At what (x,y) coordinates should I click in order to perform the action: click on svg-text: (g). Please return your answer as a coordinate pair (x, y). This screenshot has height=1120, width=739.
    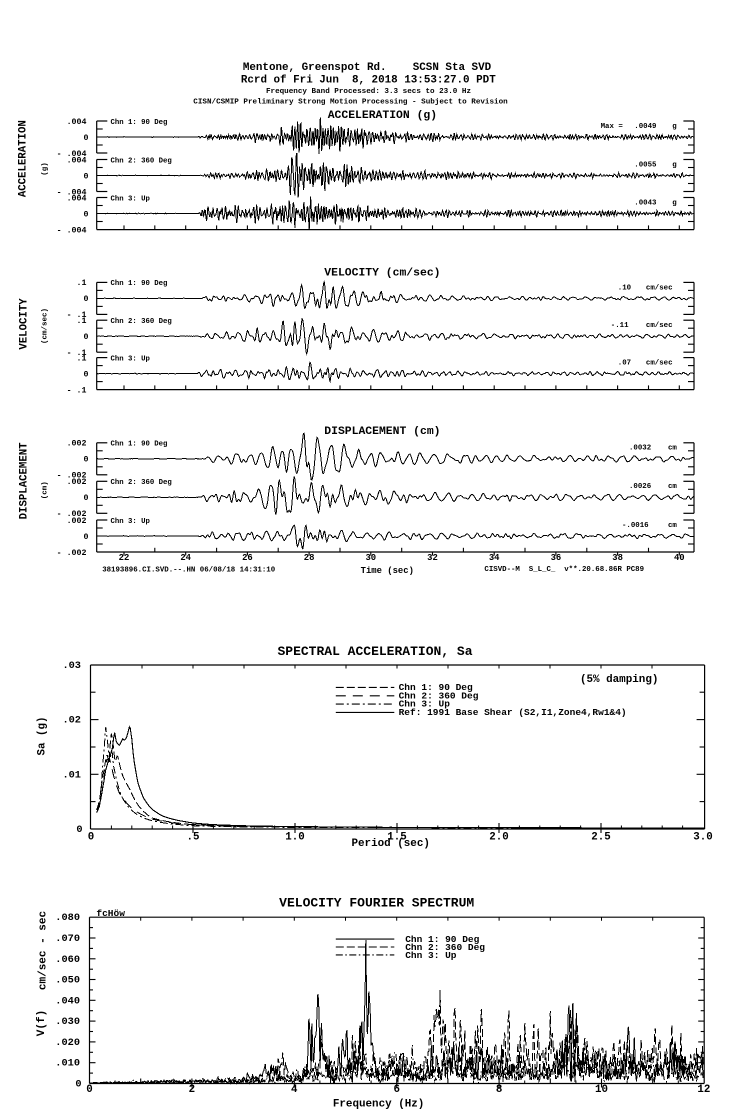
    Looking at the image, I should click on (45, 169).